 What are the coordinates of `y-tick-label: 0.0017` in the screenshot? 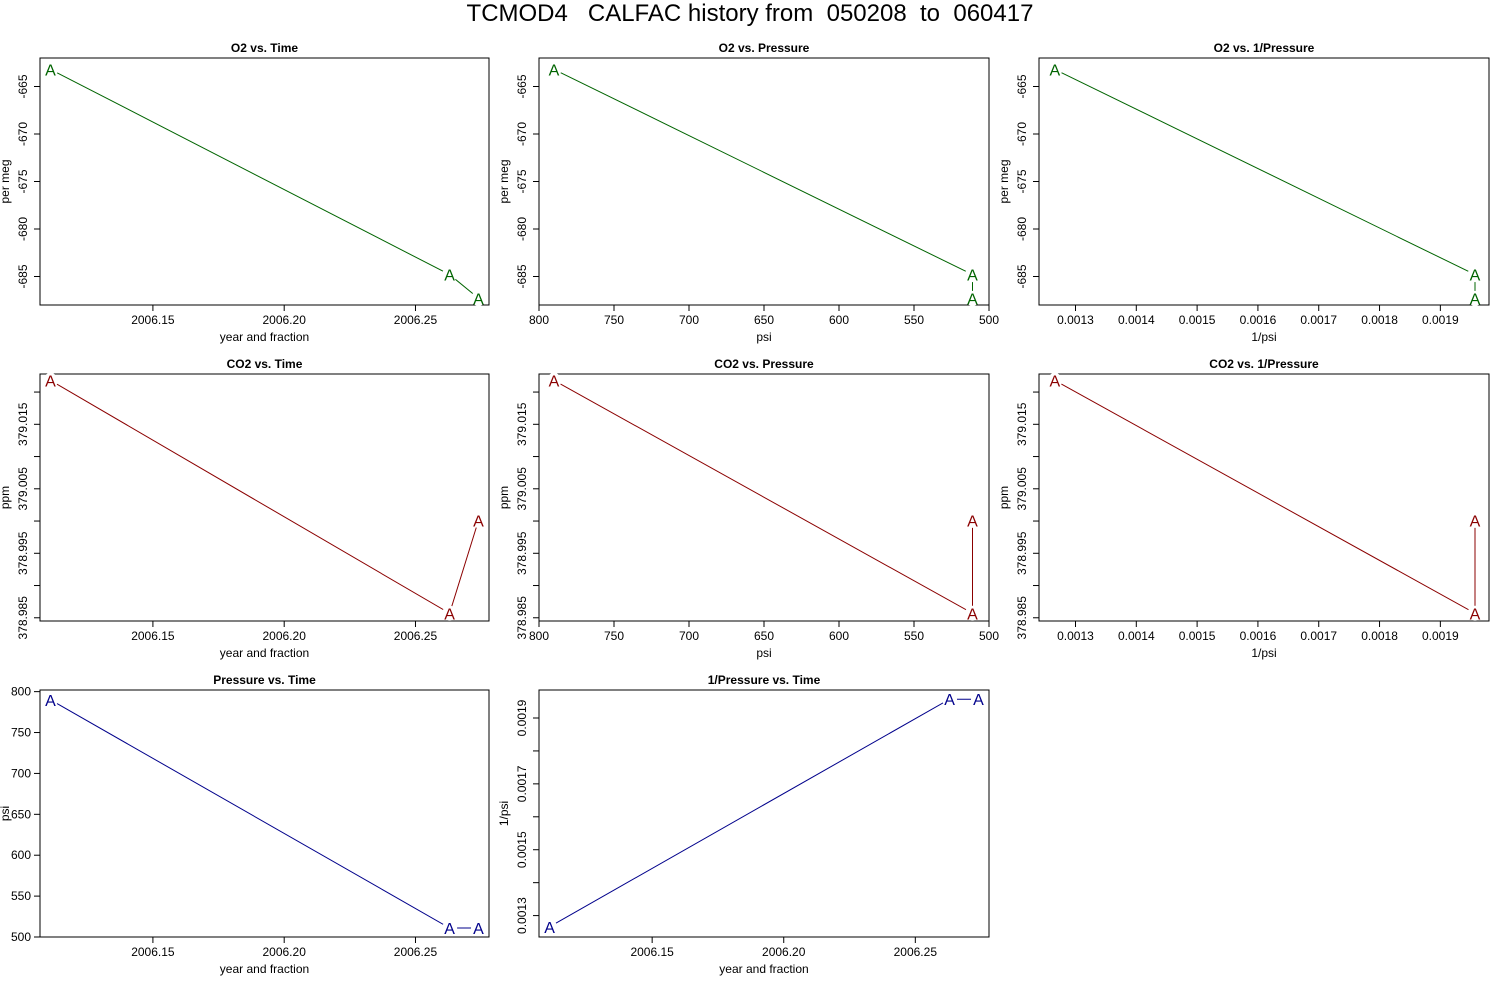 It's located at (522, 783).